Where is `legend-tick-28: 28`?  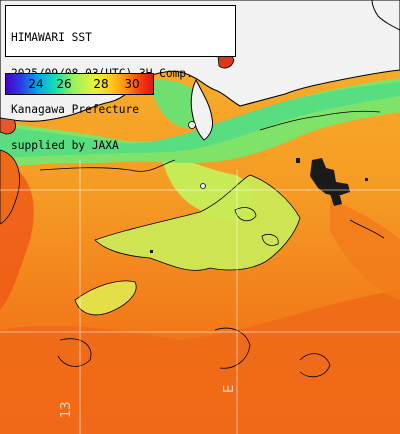
legend-tick-28: 28 is located at coordinates (101, 84).